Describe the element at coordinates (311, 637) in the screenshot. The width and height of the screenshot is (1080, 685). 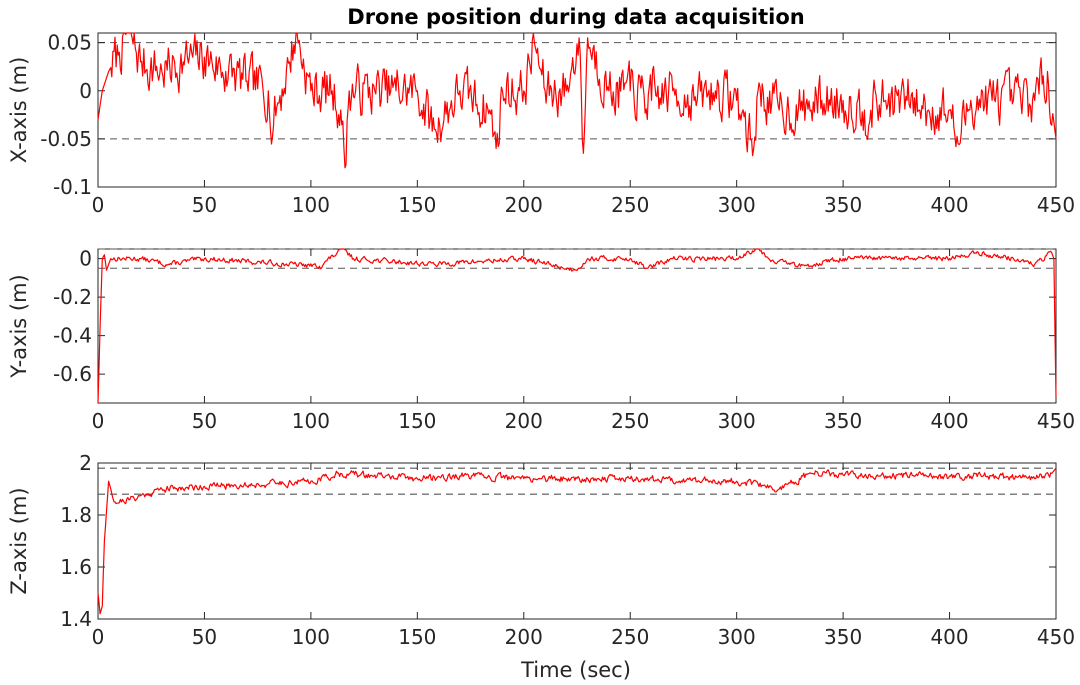
I see `x-tick-label-z-100: 100` at that location.